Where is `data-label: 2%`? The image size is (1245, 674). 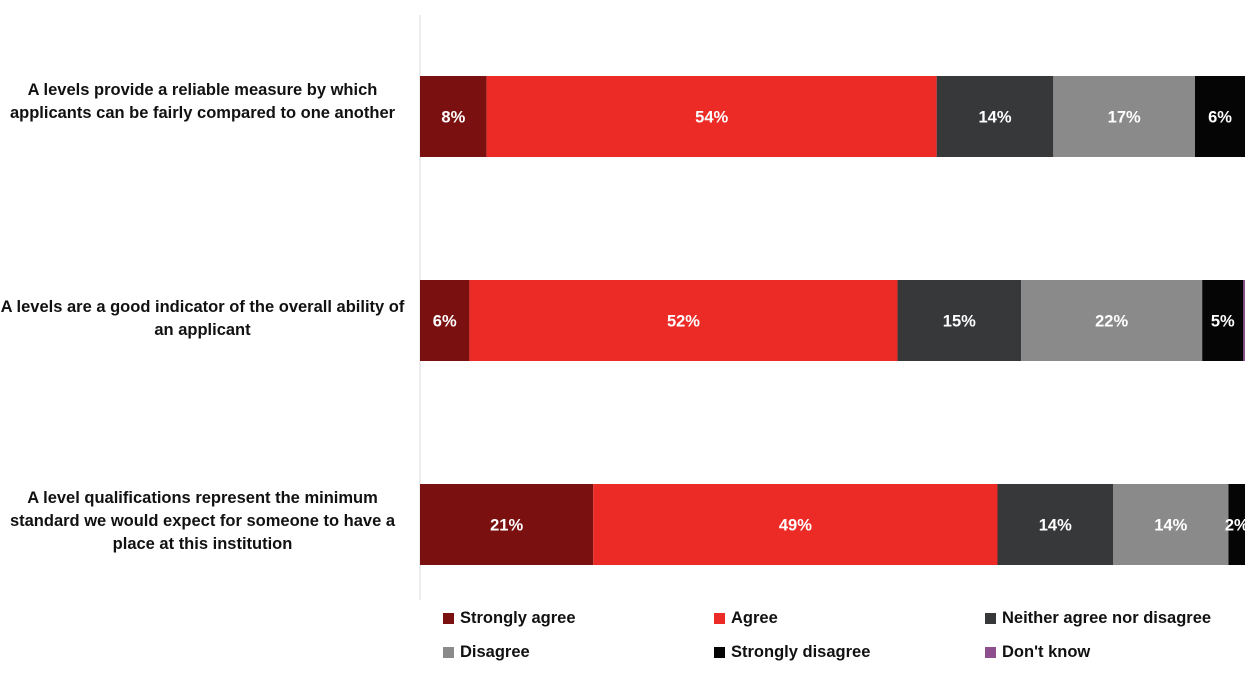 data-label: 2% is located at coordinates (1235, 526).